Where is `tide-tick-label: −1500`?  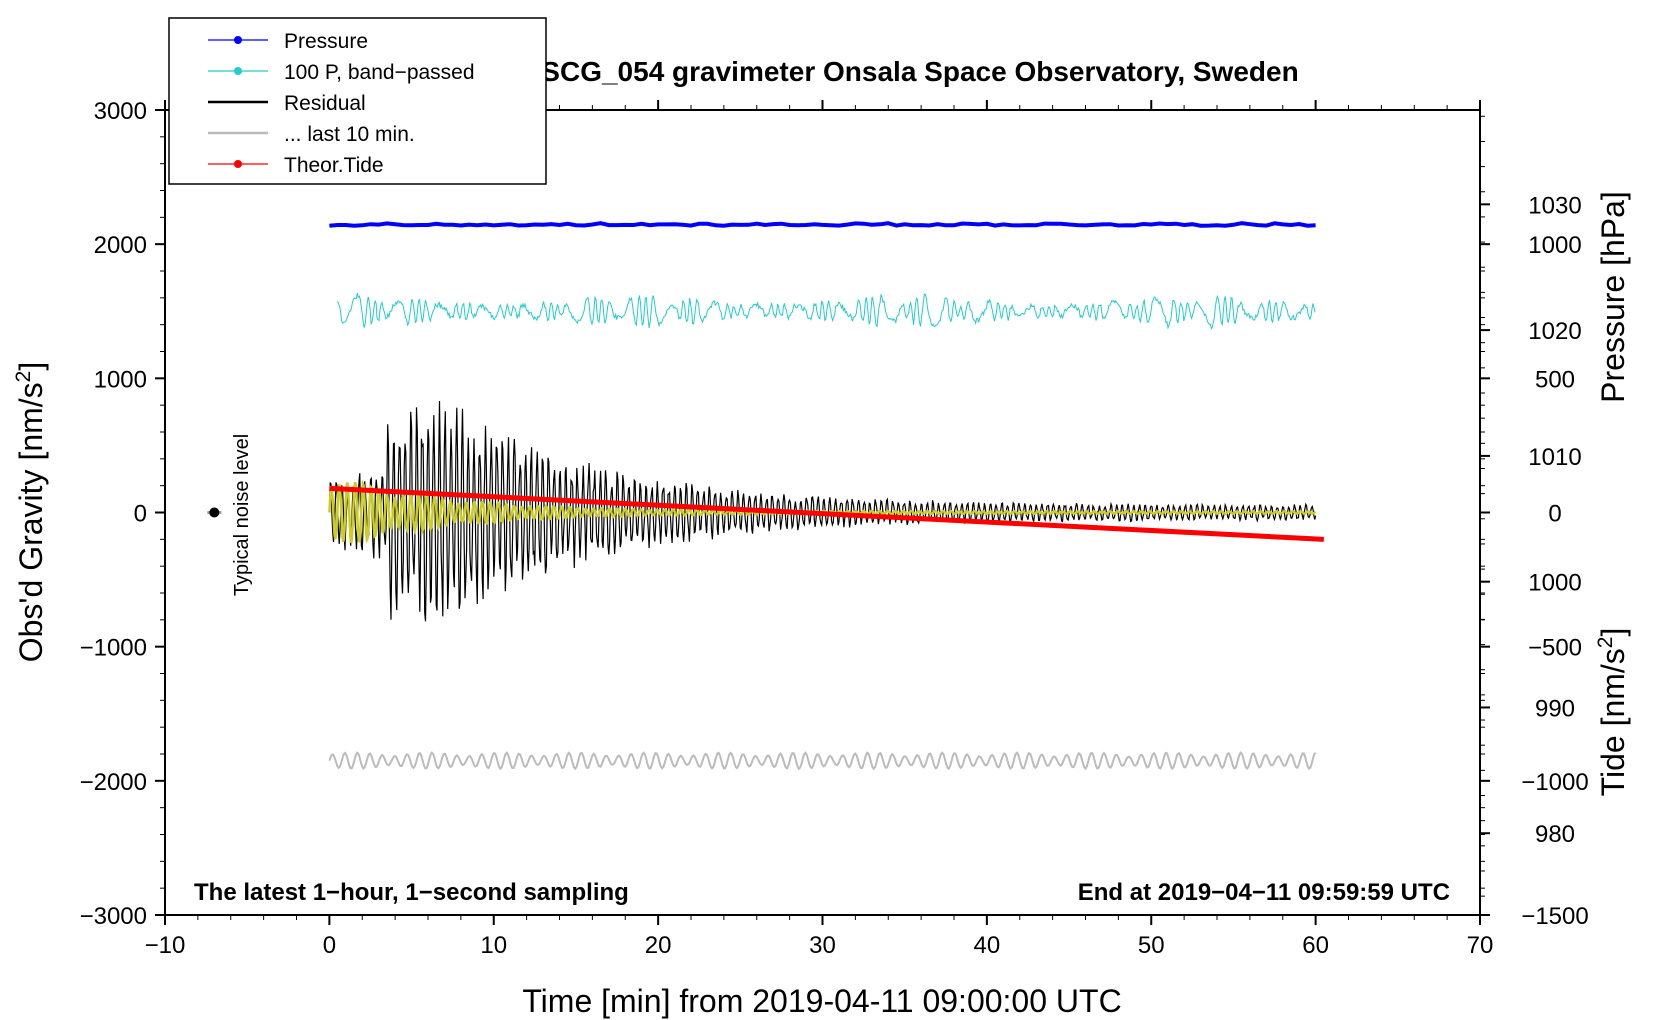
tide-tick-label: −1500 is located at coordinates (1554, 916).